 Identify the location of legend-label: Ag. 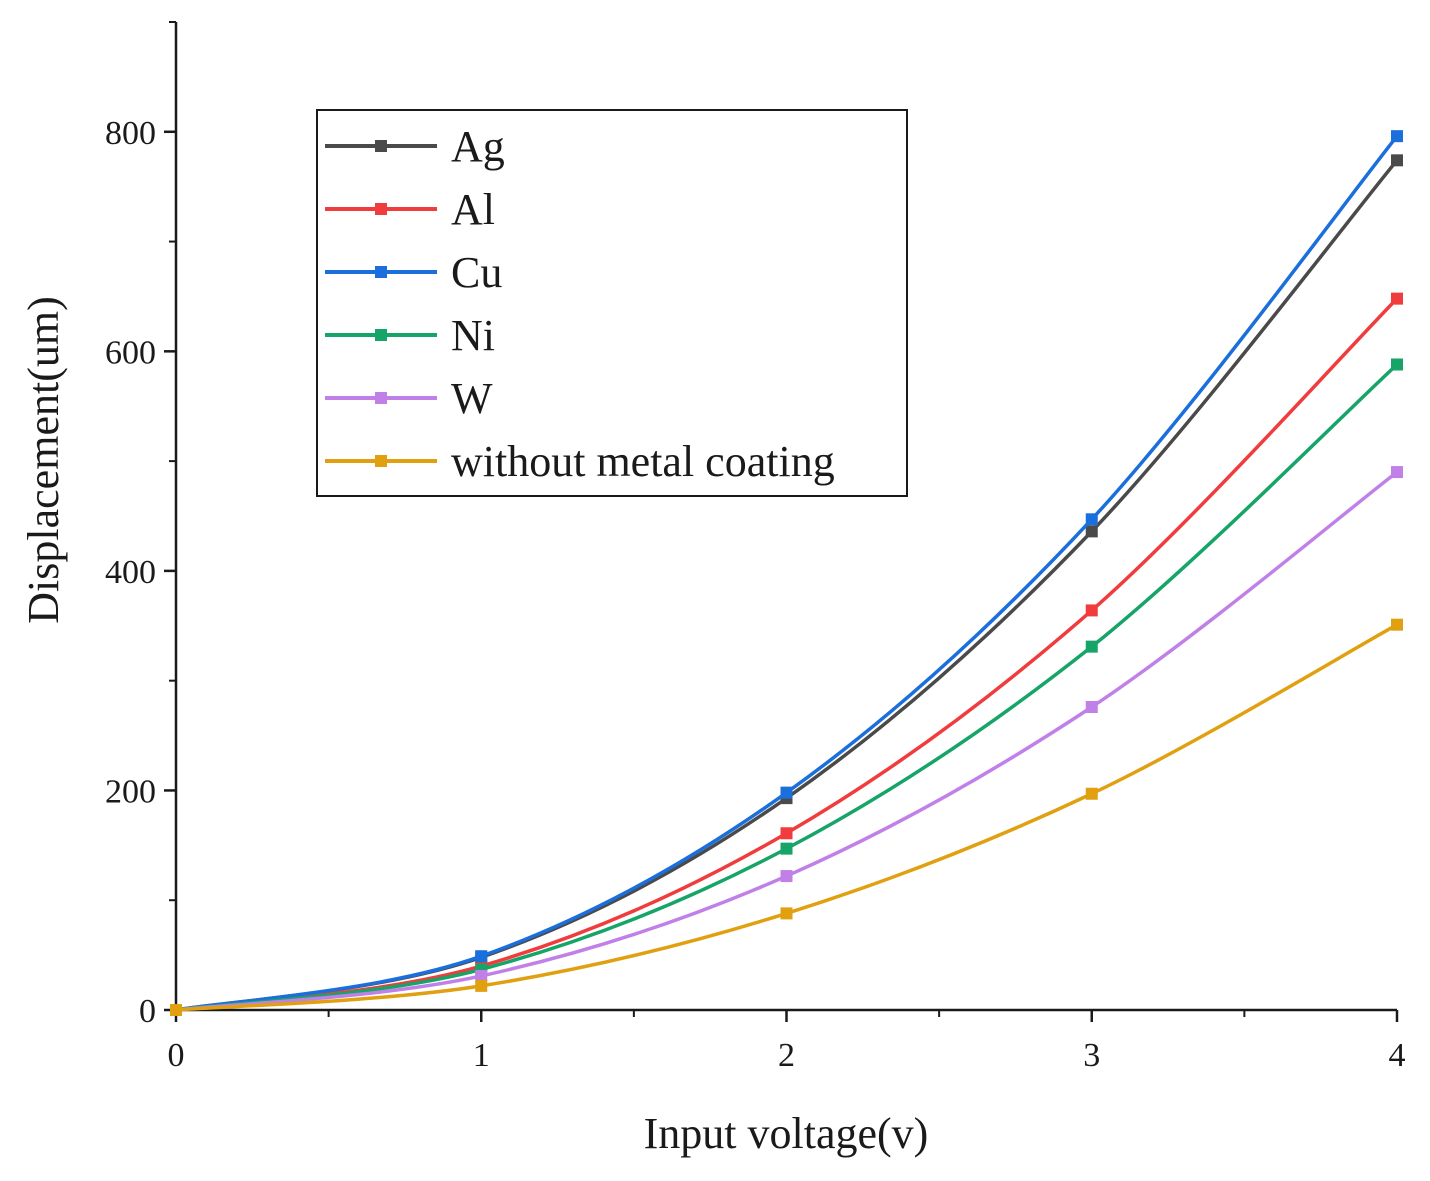
(478, 146).